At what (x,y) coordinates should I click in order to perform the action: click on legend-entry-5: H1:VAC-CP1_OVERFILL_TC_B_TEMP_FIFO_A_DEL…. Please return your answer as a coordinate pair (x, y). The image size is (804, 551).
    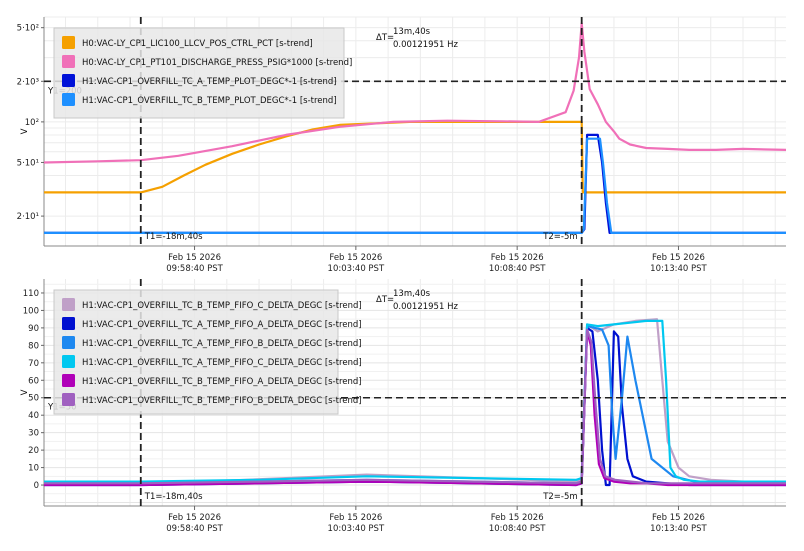
    Looking at the image, I should click on (222, 382).